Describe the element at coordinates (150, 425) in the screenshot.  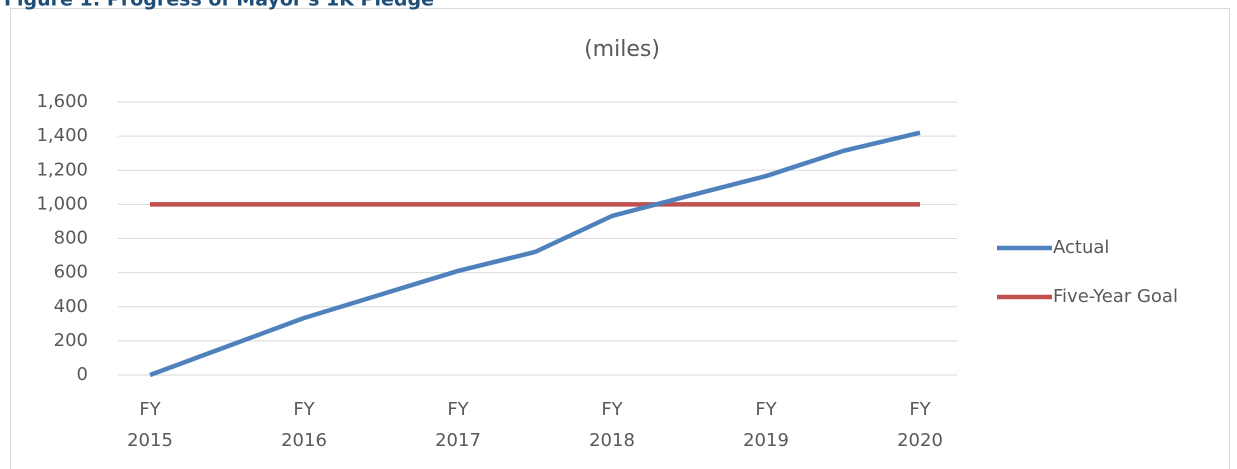
I see `x-tick-label: FY 2015` at that location.